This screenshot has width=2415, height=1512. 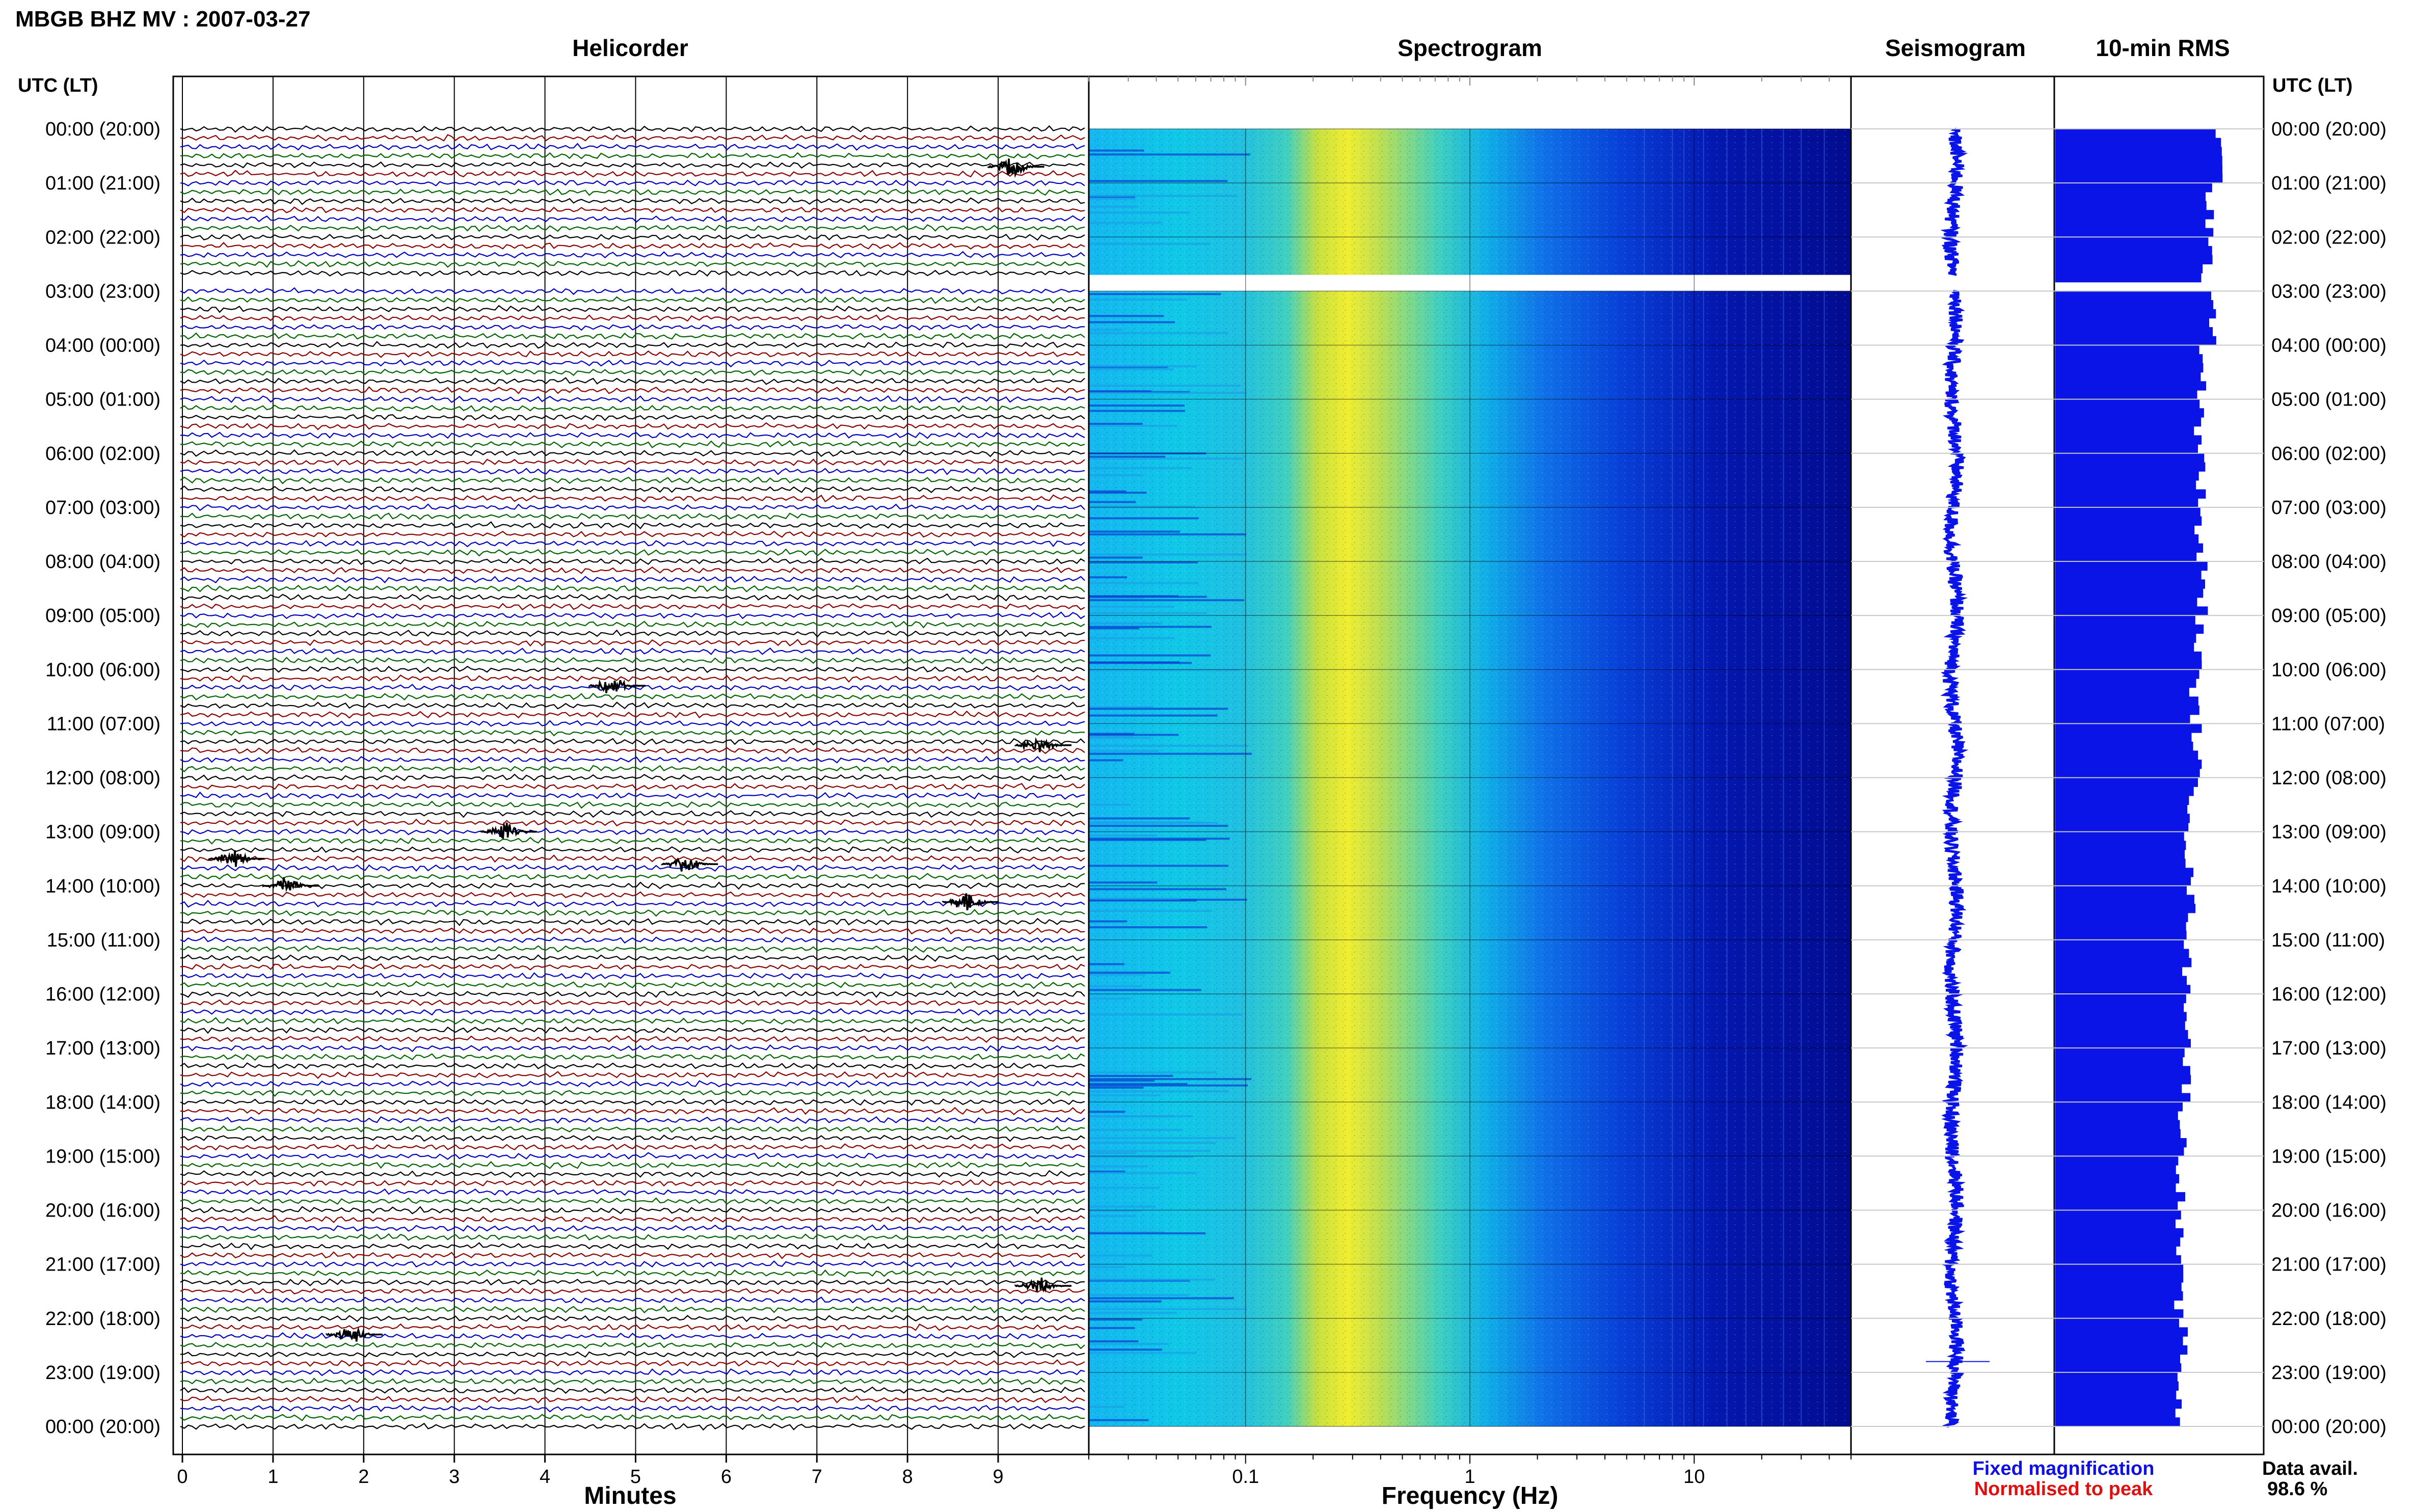 What do you see at coordinates (2328, 562) in the screenshot?
I see `hour-label-right: 08:00 (04:00)` at bounding box center [2328, 562].